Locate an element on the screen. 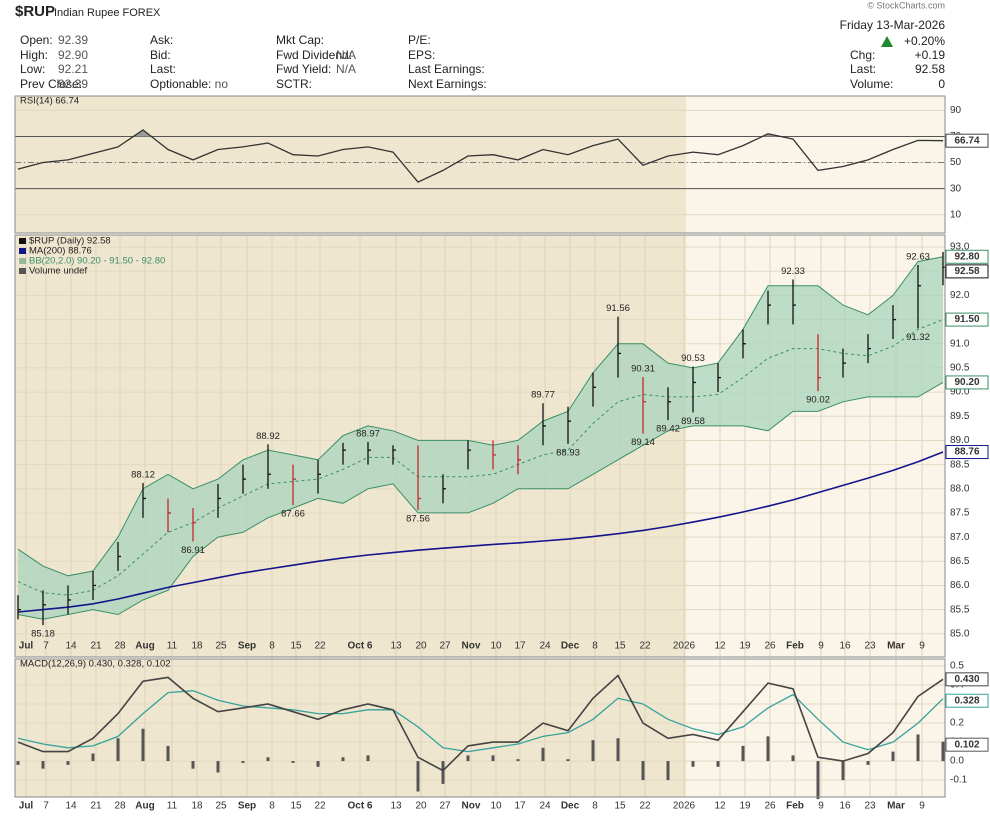  low-label: 90.02 is located at coordinates (818, 400).